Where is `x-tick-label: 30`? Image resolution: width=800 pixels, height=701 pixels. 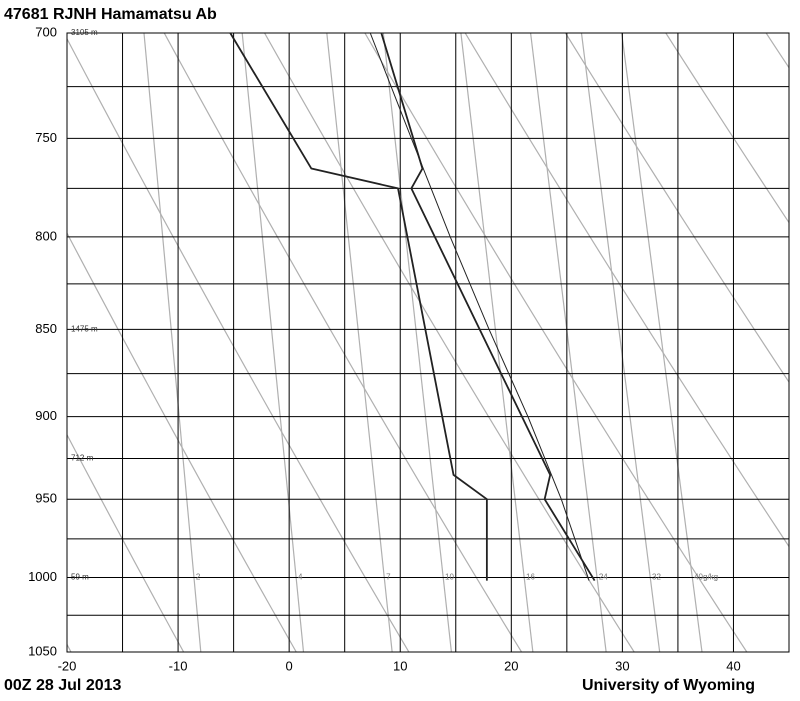
x-tick-label: 30 is located at coordinates (622, 665).